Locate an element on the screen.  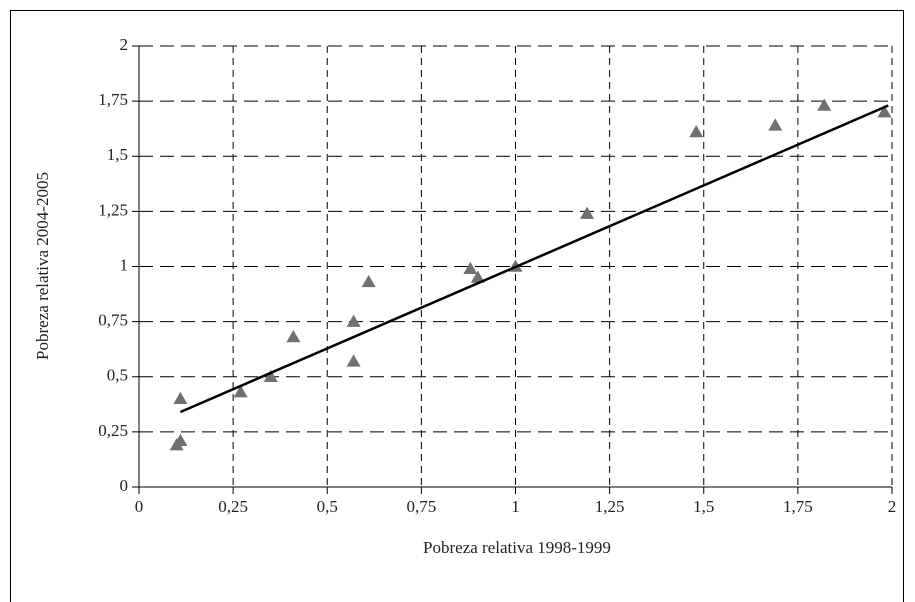
y-tick-label: 1,5 is located at coordinates (117, 154).